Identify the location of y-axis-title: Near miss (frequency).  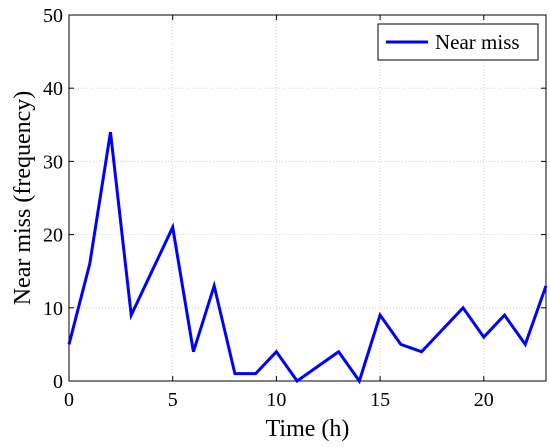
(23, 198).